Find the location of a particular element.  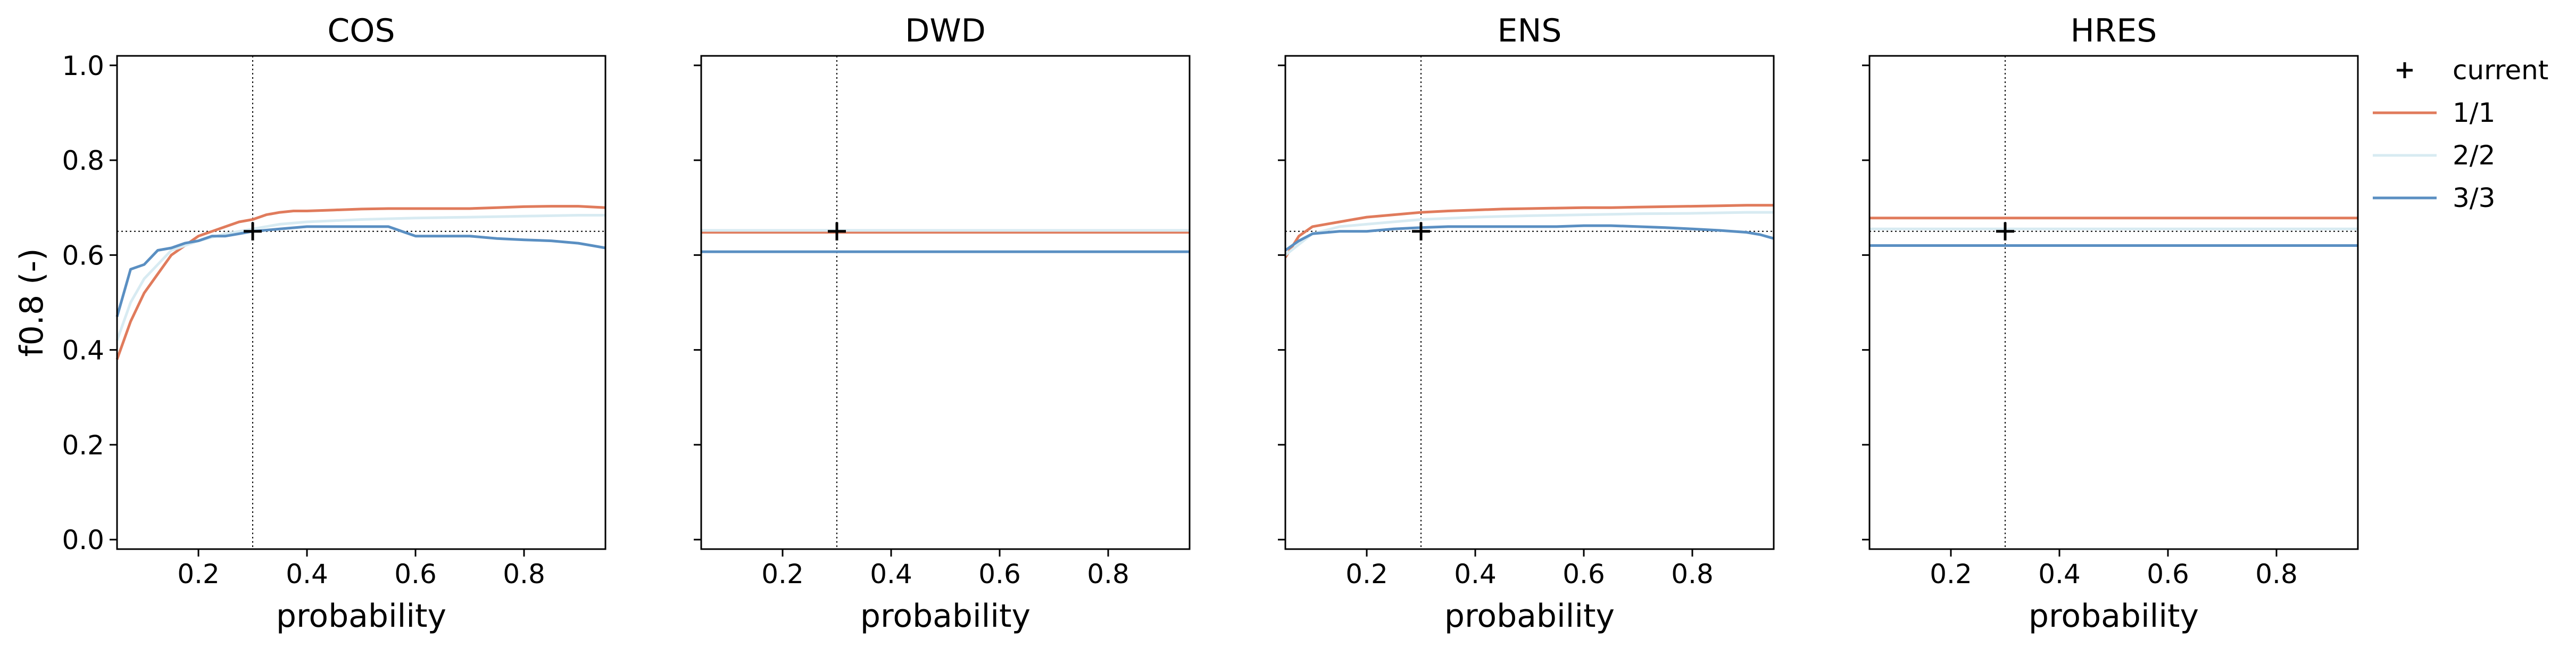

legend-item-2-2: 2/2 is located at coordinates (2434, 155).